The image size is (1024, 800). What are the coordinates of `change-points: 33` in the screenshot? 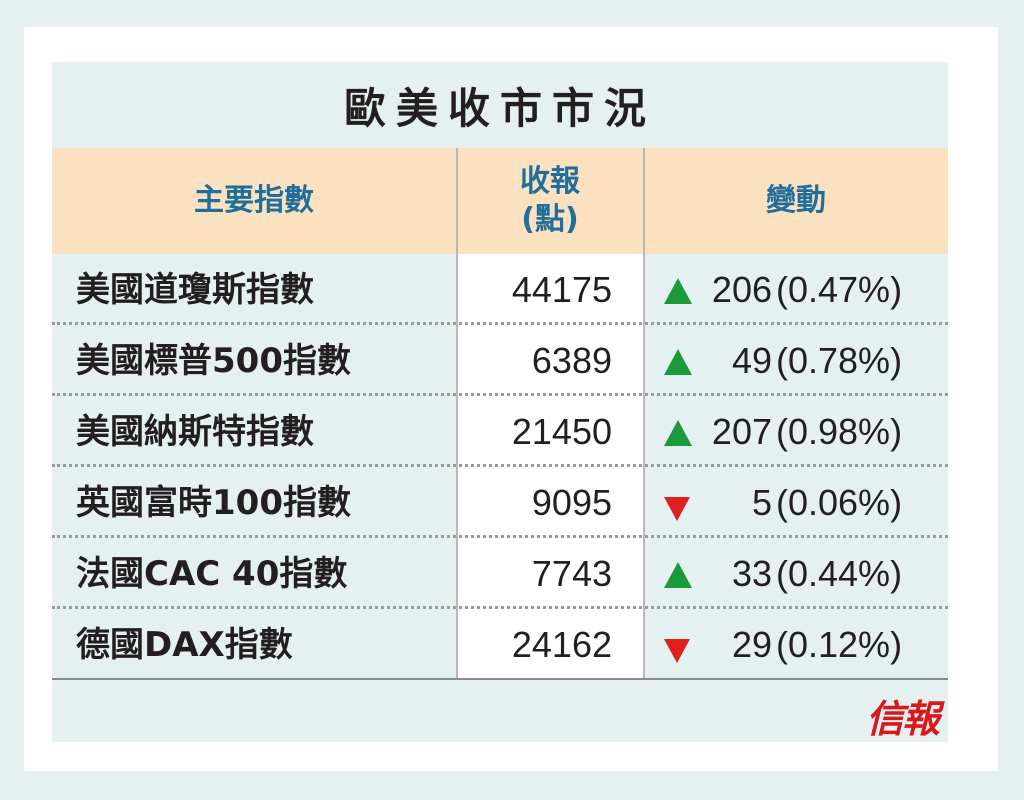 It's located at (751, 573).